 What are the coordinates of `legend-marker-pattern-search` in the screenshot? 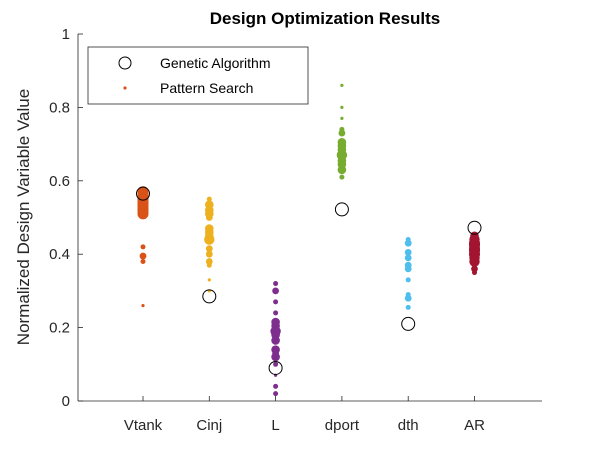 It's located at (125, 88).